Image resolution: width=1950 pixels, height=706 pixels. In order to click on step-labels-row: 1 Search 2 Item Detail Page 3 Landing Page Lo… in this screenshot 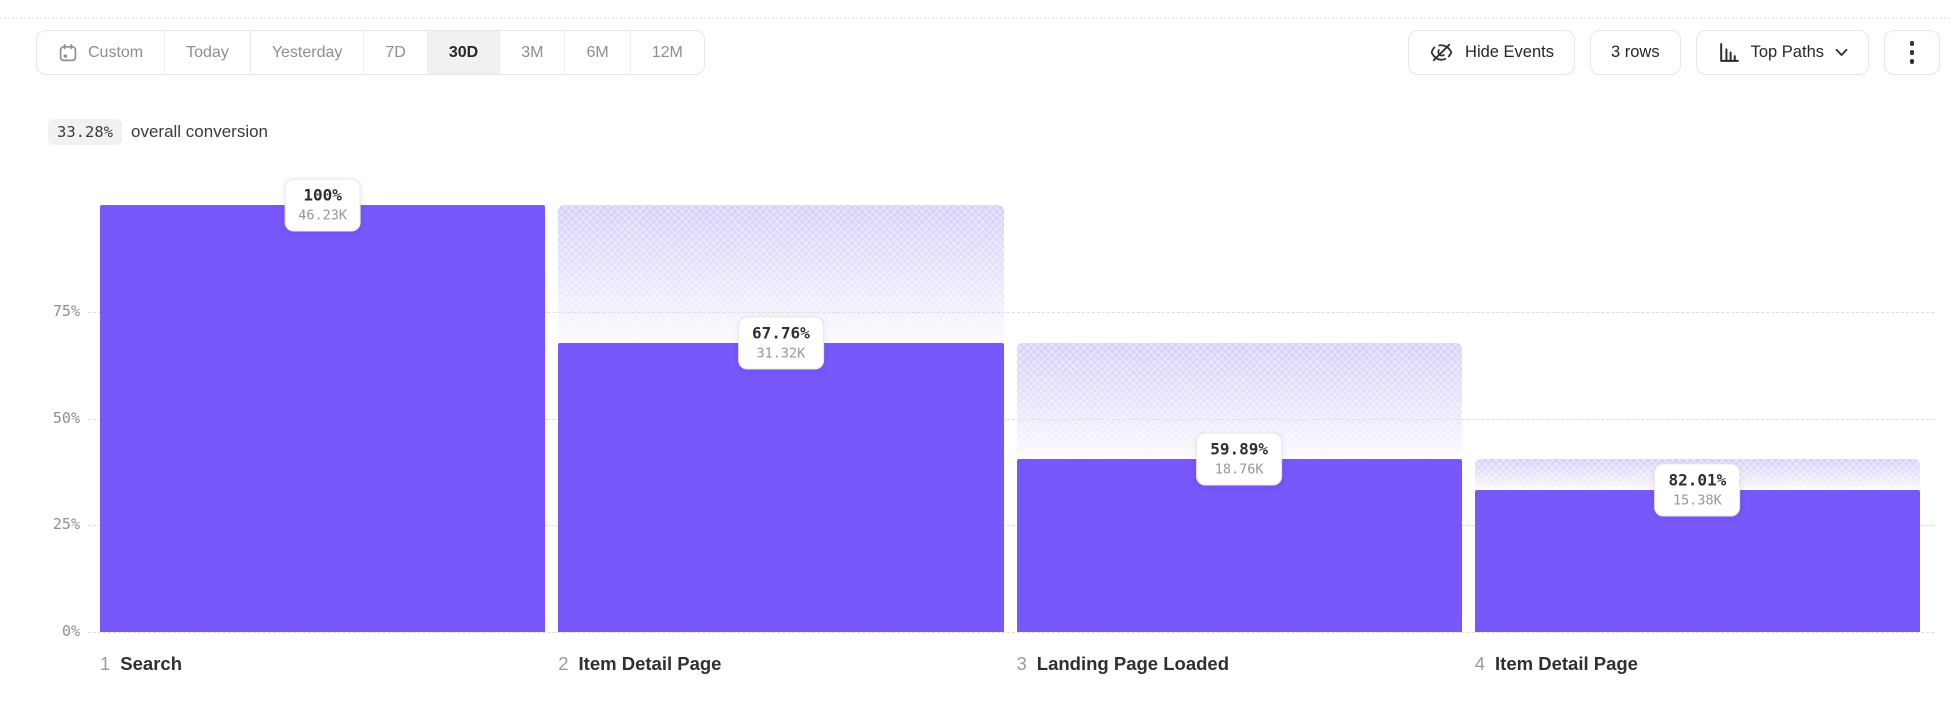, I will do `click(1010, 664)`.